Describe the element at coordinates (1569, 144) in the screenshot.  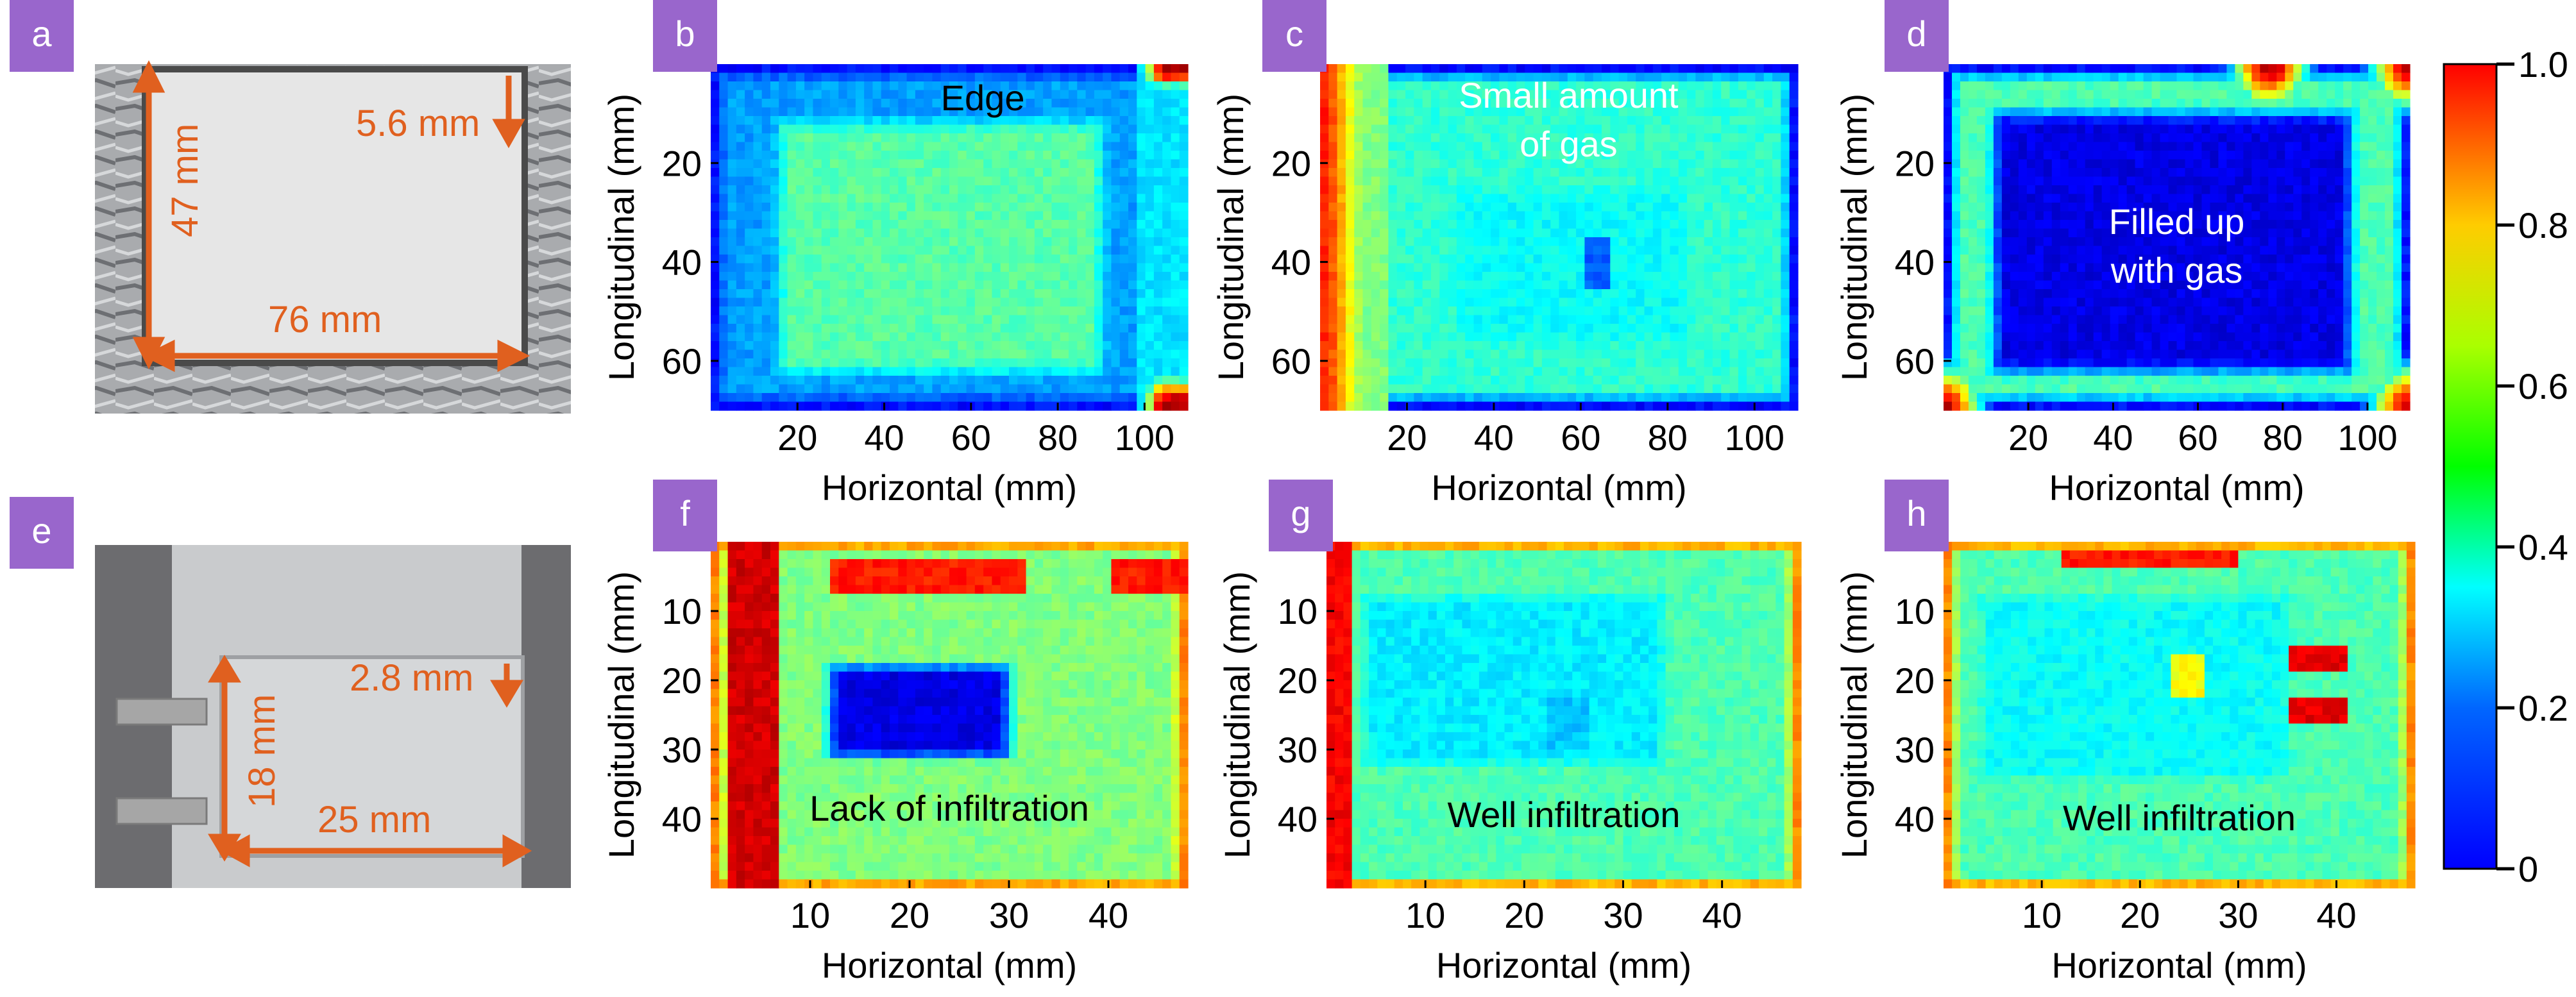
I see `panel-annotation: of gas` at that location.